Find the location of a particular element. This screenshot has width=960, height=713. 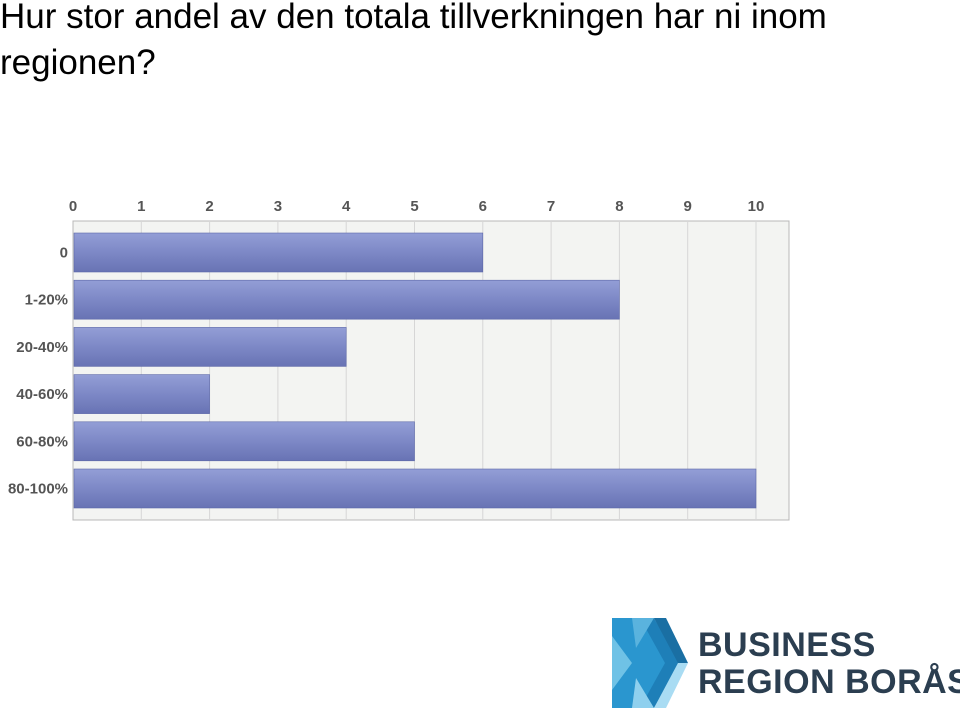

category-label: 1-20% is located at coordinates (46, 300).